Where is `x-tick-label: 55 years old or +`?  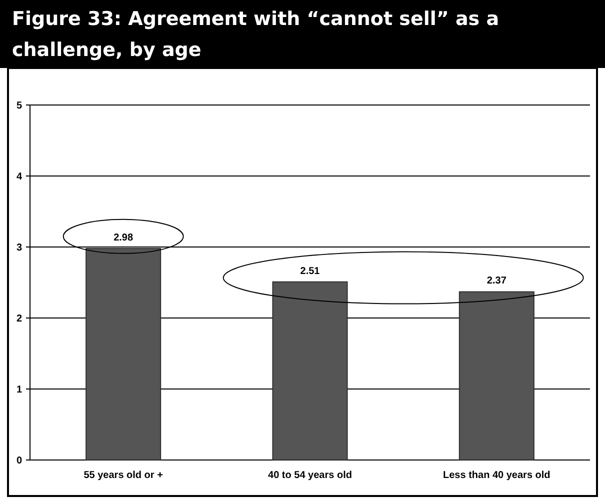 x-tick-label: 55 years old or + is located at coordinates (124, 475).